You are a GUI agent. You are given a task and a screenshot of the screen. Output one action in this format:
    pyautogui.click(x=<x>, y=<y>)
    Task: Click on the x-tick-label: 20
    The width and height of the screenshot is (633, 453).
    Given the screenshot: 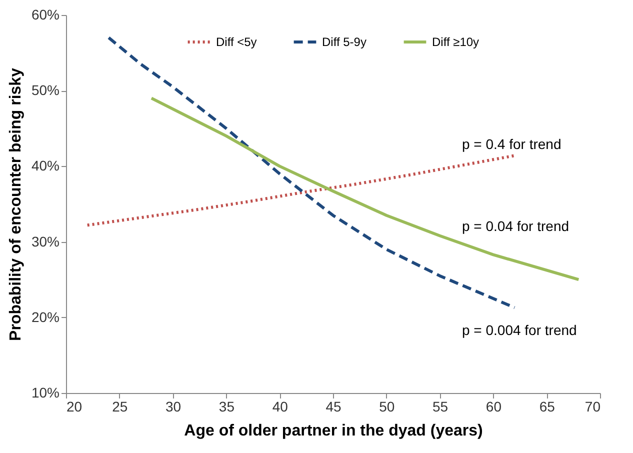 What is the action you would take?
    pyautogui.click(x=74, y=406)
    